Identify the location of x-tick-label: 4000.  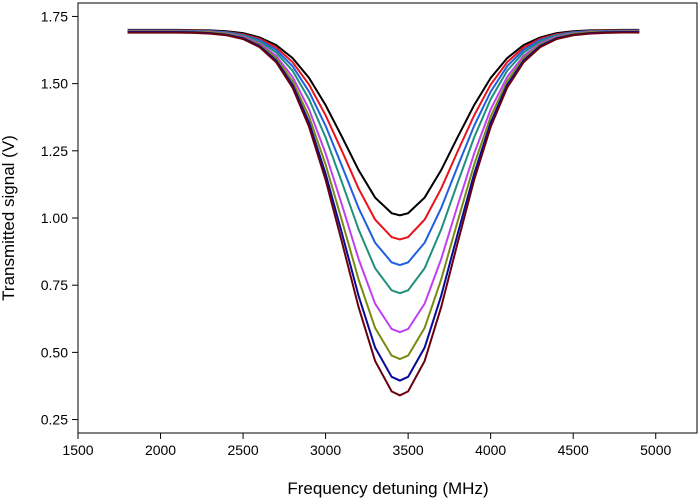
(490, 450).